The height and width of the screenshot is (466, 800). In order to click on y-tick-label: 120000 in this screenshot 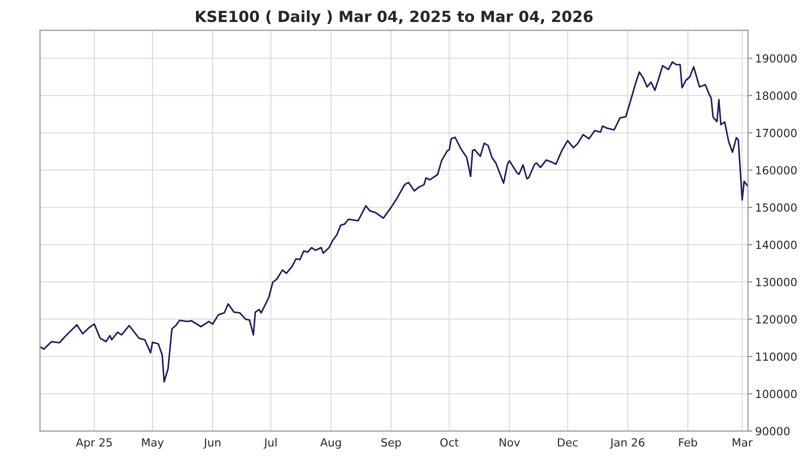, I will do `click(776, 319)`.